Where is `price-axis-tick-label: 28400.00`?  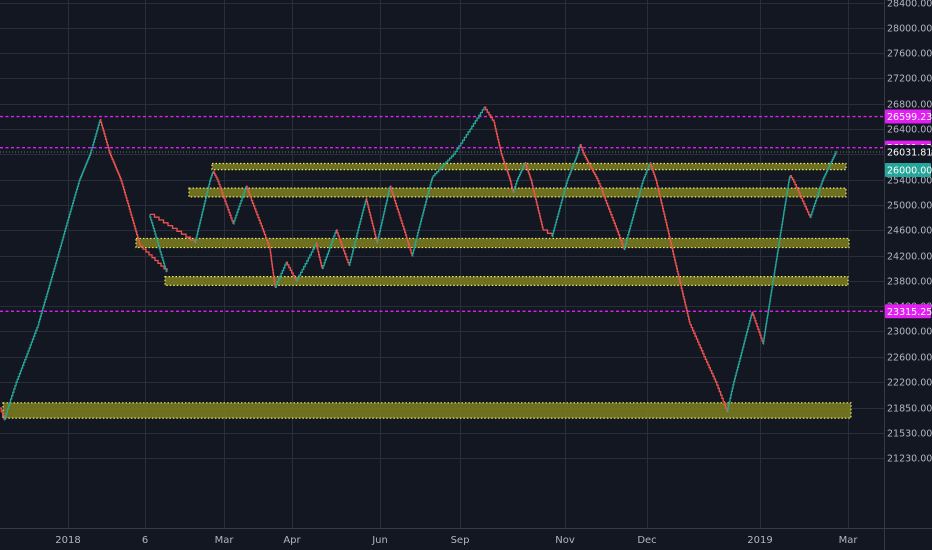 price-axis-tick-label: 28400.00 is located at coordinates (909, 5).